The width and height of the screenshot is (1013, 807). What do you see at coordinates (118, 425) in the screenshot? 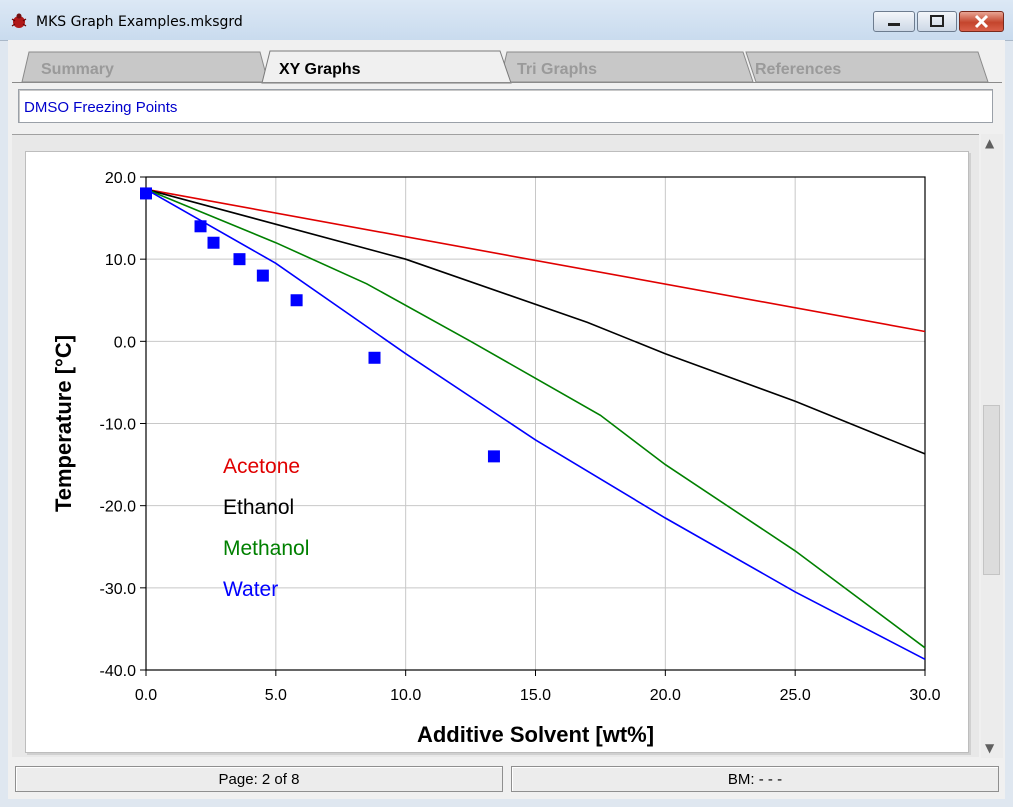
I see `y-tick-label: -10.0` at bounding box center [118, 425].